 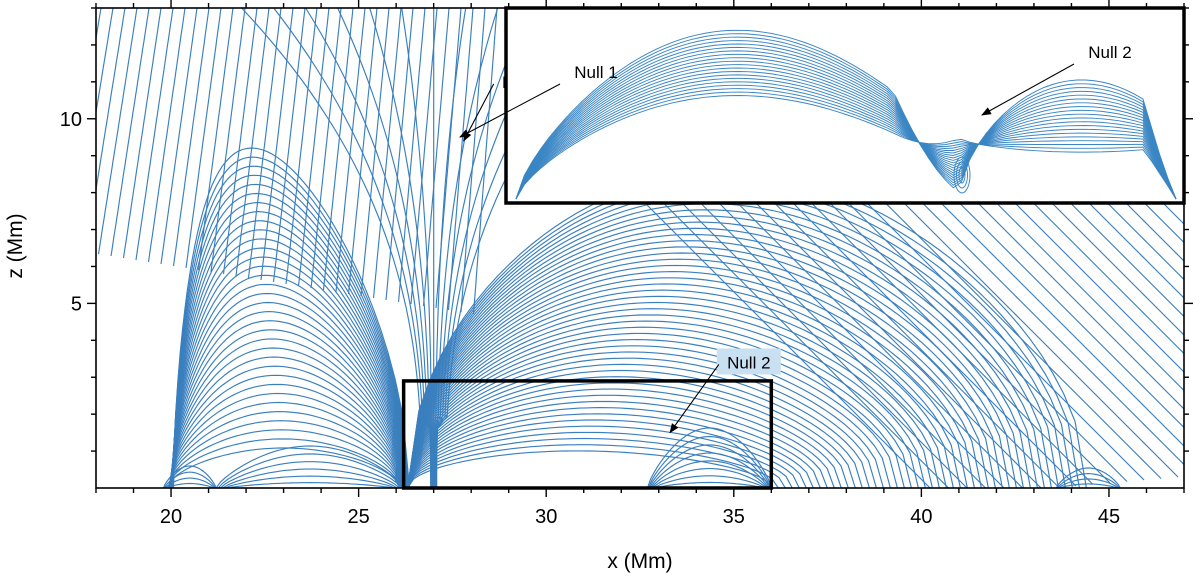 I want to click on x-tick-label: 30, so click(x=546, y=517).